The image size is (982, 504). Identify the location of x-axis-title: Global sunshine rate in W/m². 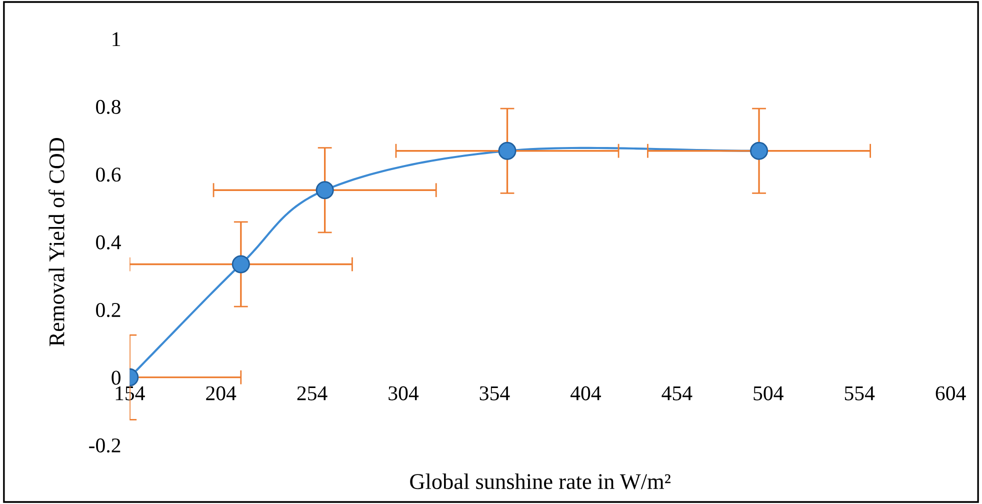
(540, 481).